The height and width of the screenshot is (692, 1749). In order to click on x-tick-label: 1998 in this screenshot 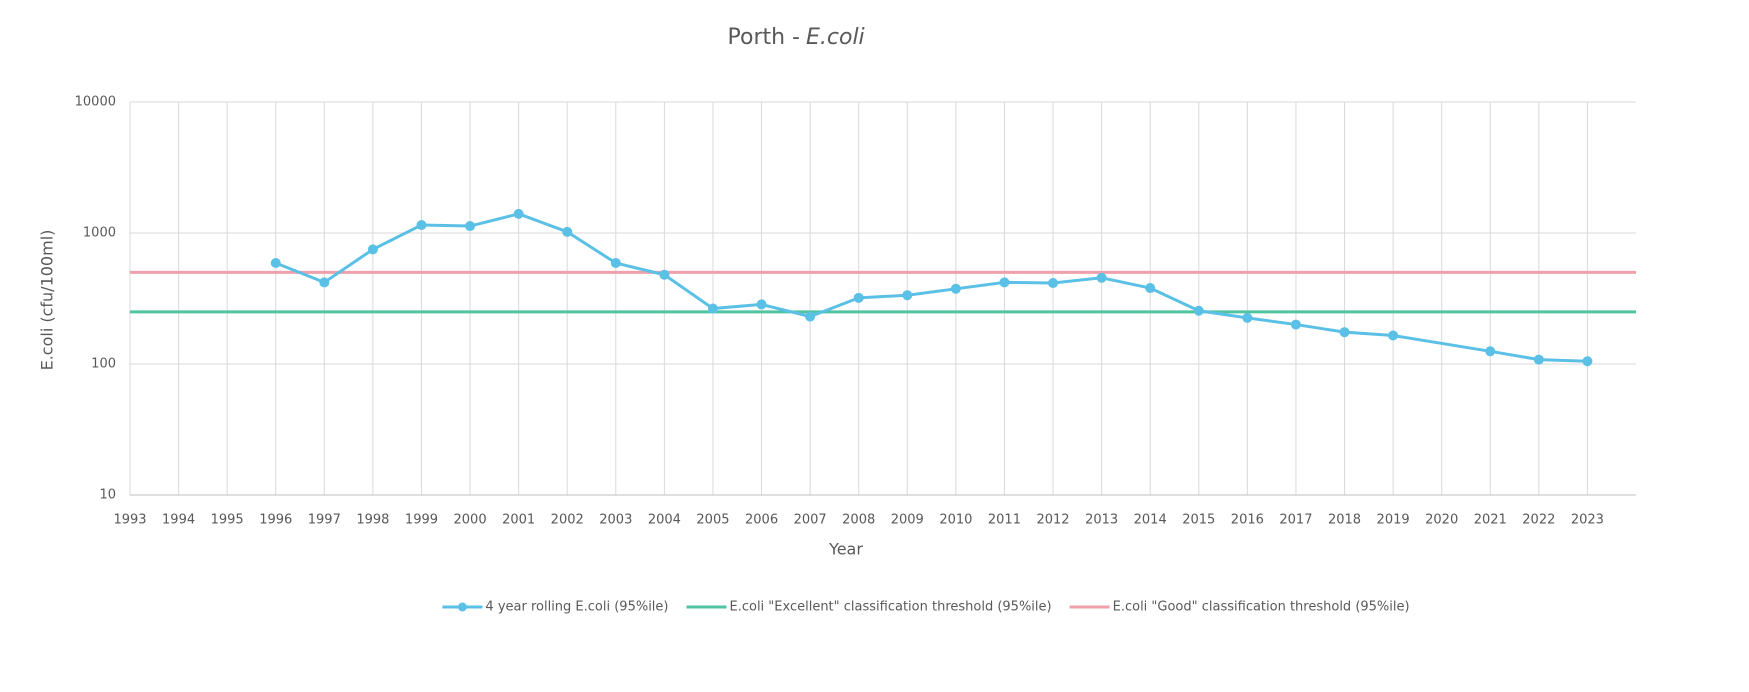, I will do `click(372, 520)`.